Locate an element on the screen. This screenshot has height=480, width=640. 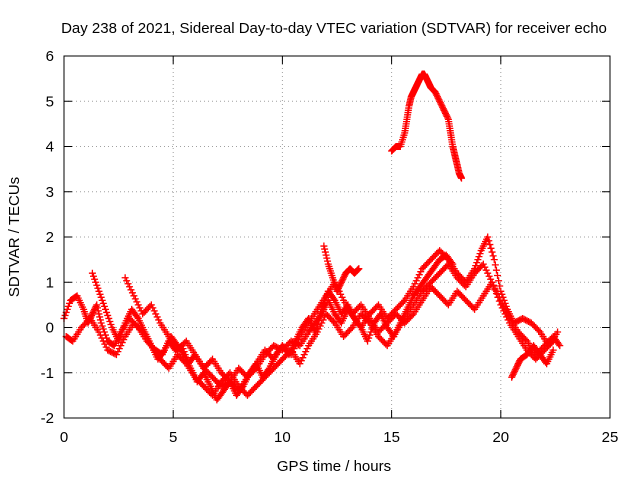
series-trace-e is located at coordinates (341, 268).